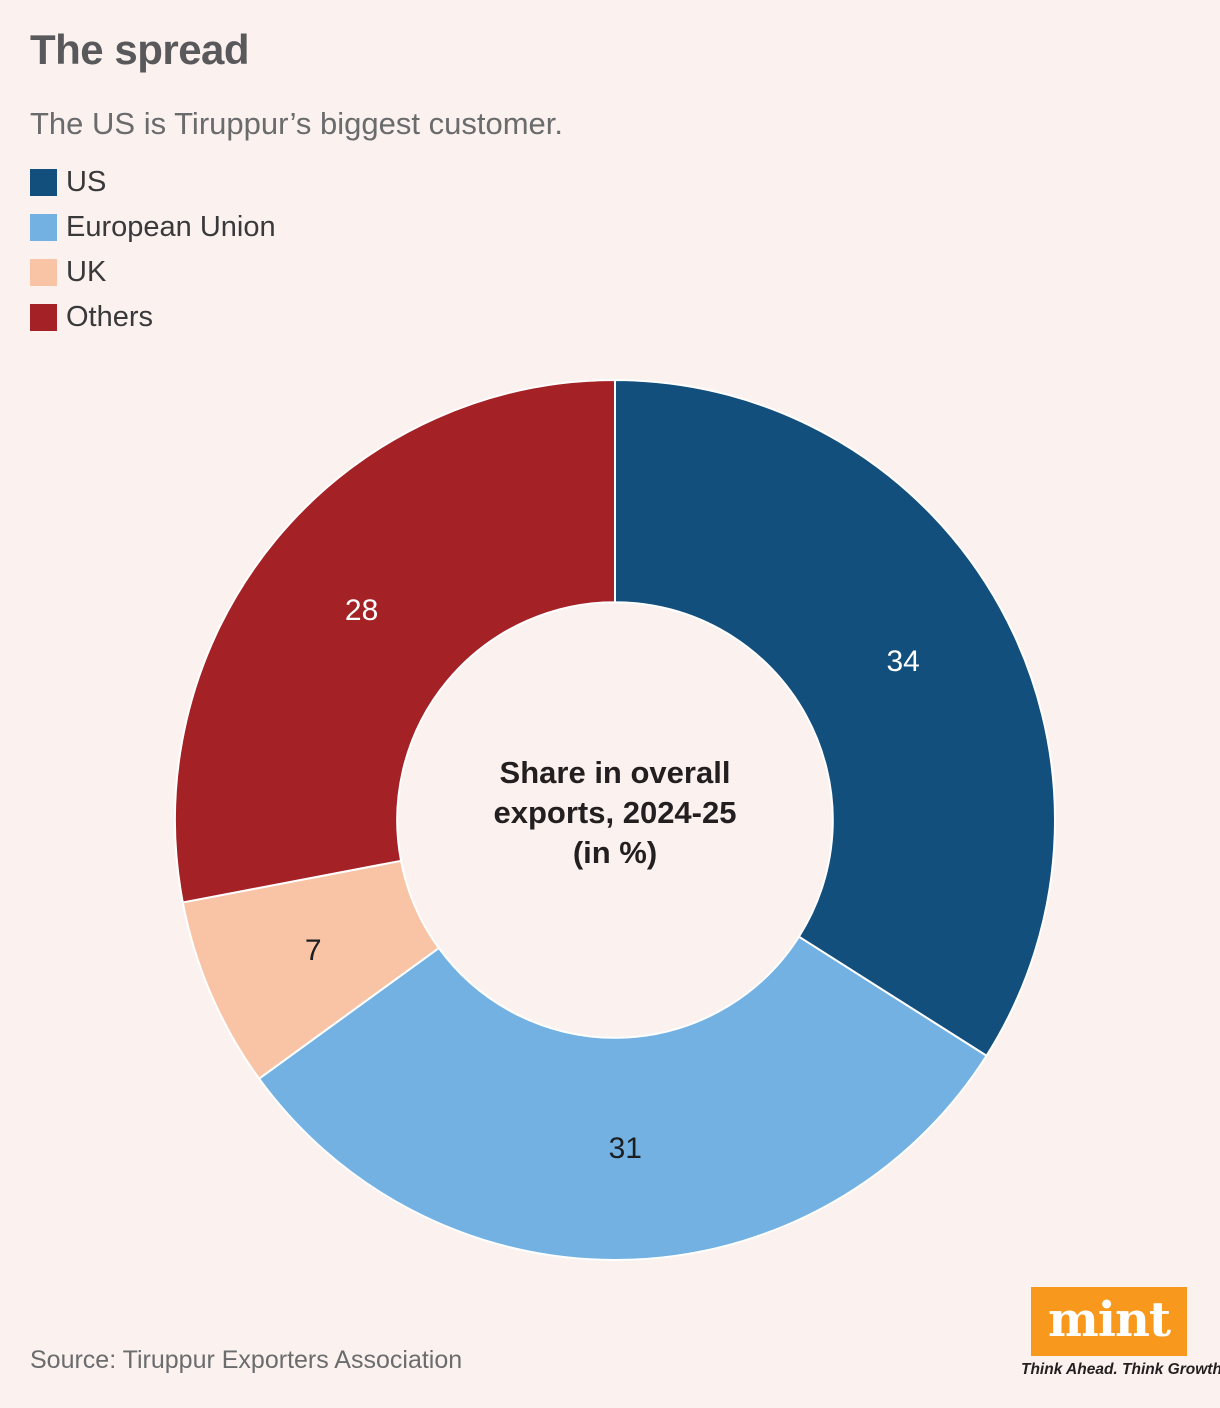  Describe the element at coordinates (615, 772) in the screenshot. I see `center-label-line: Share in overall` at that location.